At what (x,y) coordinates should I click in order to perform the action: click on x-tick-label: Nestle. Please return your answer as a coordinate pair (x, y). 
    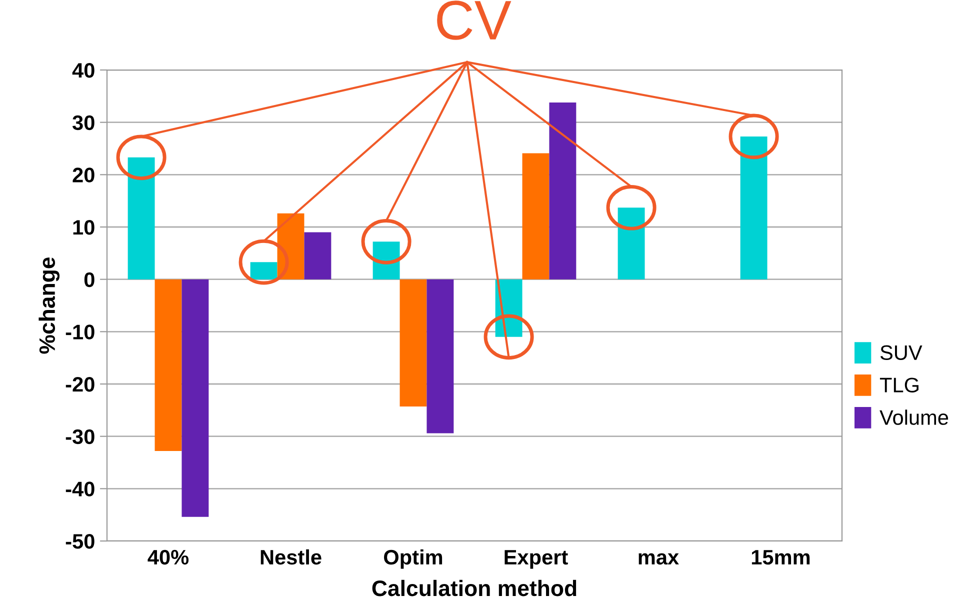
    Looking at the image, I should click on (291, 557).